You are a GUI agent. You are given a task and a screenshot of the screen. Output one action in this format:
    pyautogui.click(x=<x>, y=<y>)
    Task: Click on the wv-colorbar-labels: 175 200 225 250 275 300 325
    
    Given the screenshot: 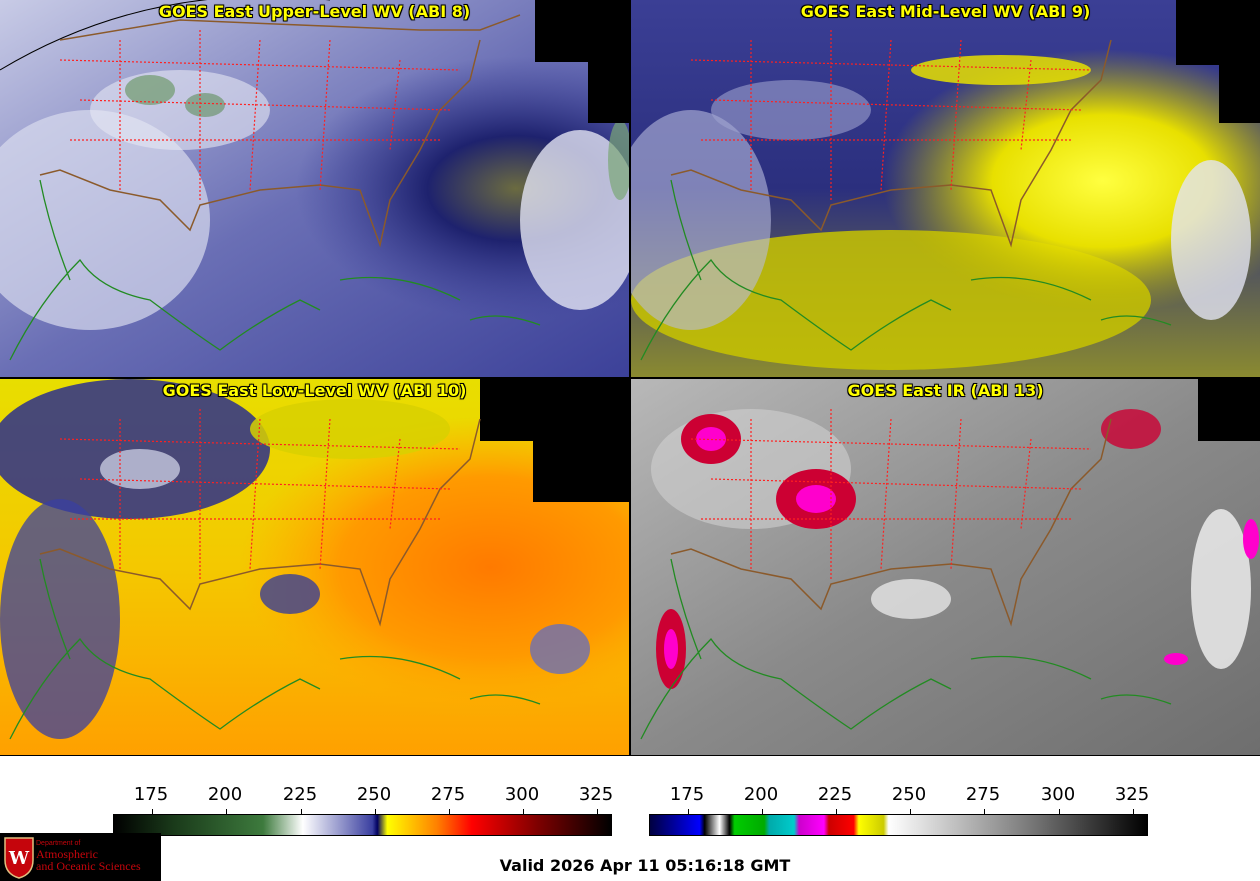 What is the action you would take?
    pyautogui.click(x=363, y=795)
    